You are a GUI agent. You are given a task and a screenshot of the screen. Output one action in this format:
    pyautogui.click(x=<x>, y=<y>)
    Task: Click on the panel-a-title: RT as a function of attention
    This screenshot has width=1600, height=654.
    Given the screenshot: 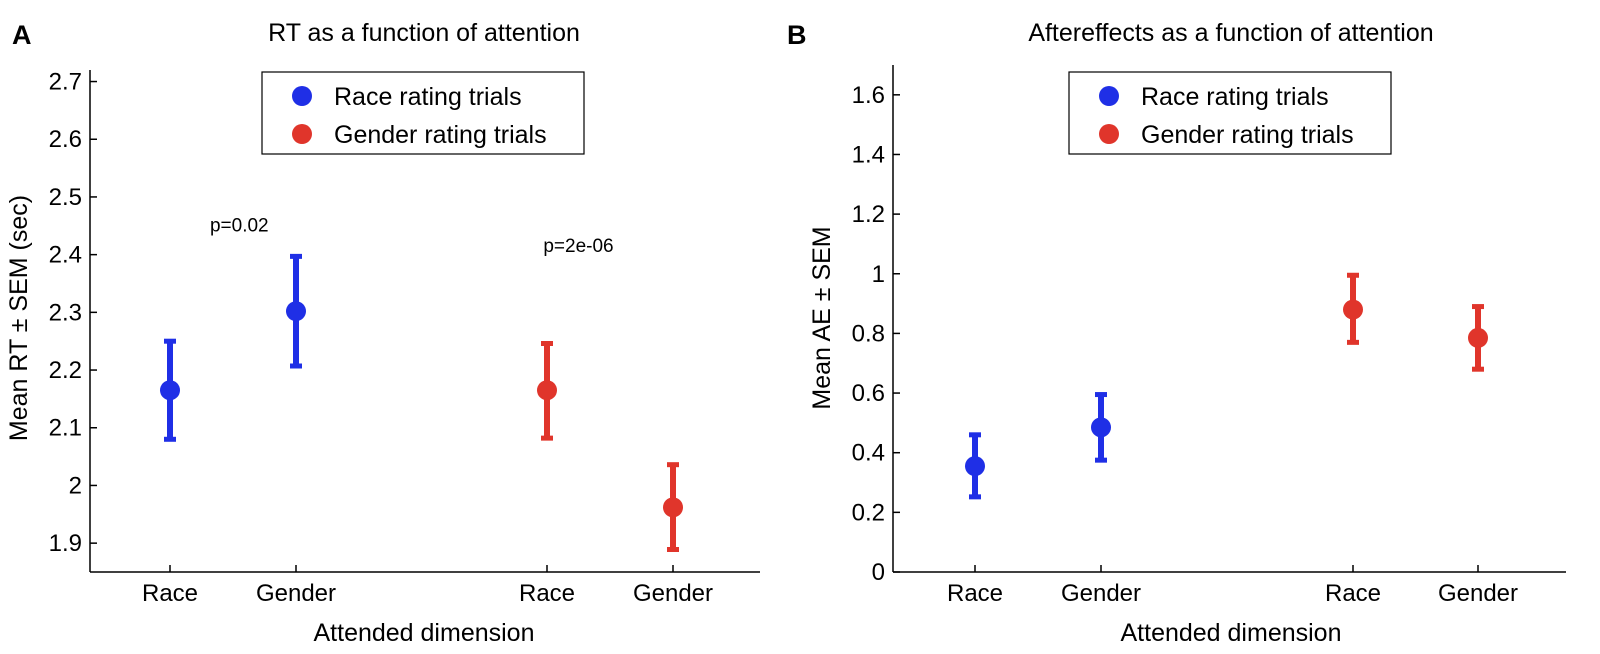 What is the action you would take?
    pyautogui.click(x=424, y=33)
    